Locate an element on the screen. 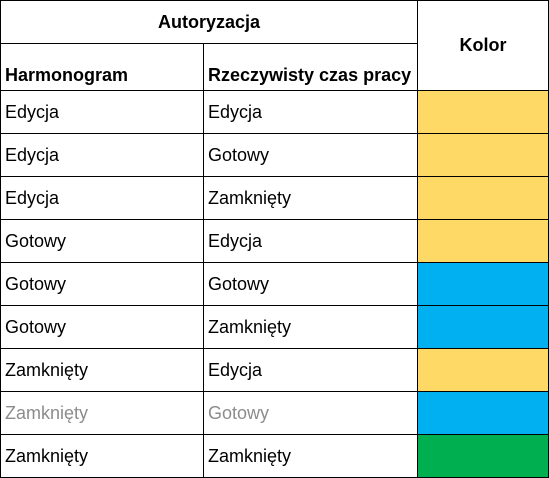 The image size is (549, 478). table-row: Edycja Edycja is located at coordinates (274, 112).